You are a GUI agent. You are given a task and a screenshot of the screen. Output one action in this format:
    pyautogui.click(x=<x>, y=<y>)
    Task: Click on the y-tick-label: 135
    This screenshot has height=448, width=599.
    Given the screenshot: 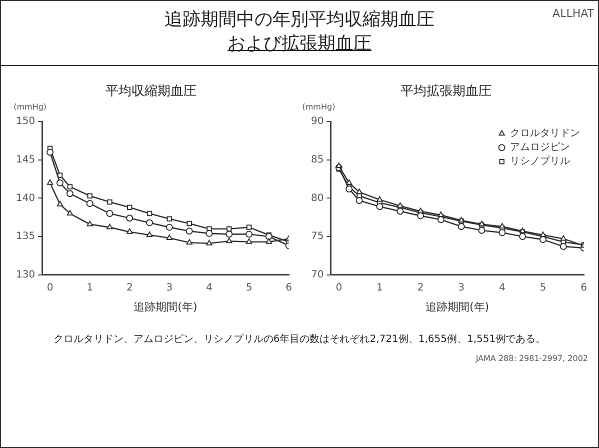 What is the action you would take?
    pyautogui.click(x=26, y=236)
    